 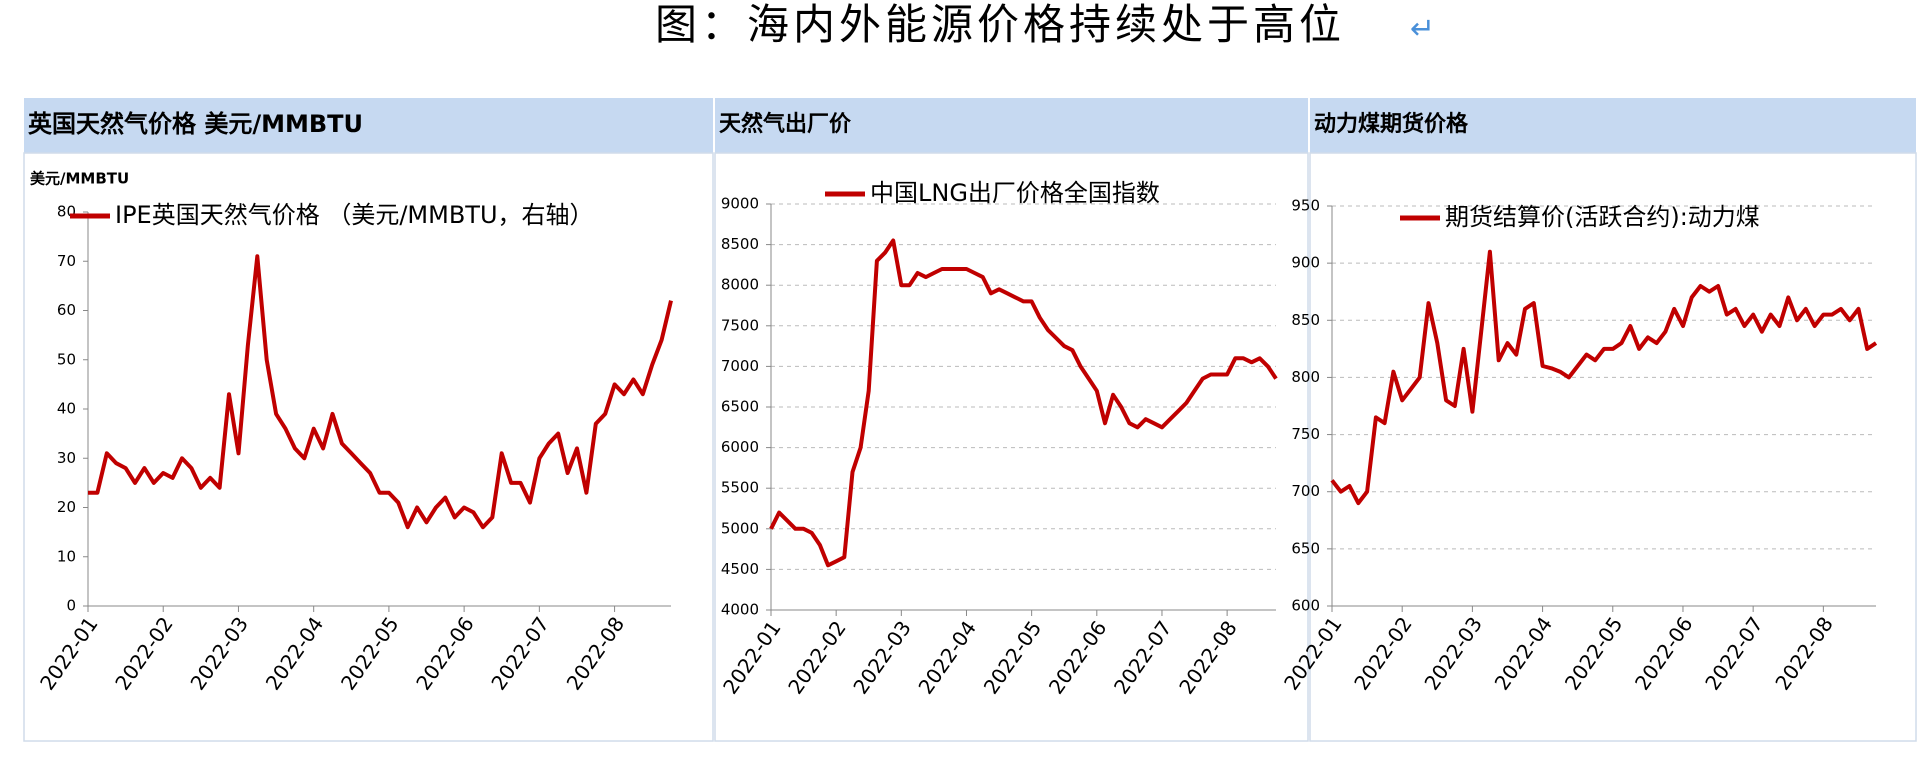 I want to click on y-tick-label: 7500, so click(x=740, y=325).